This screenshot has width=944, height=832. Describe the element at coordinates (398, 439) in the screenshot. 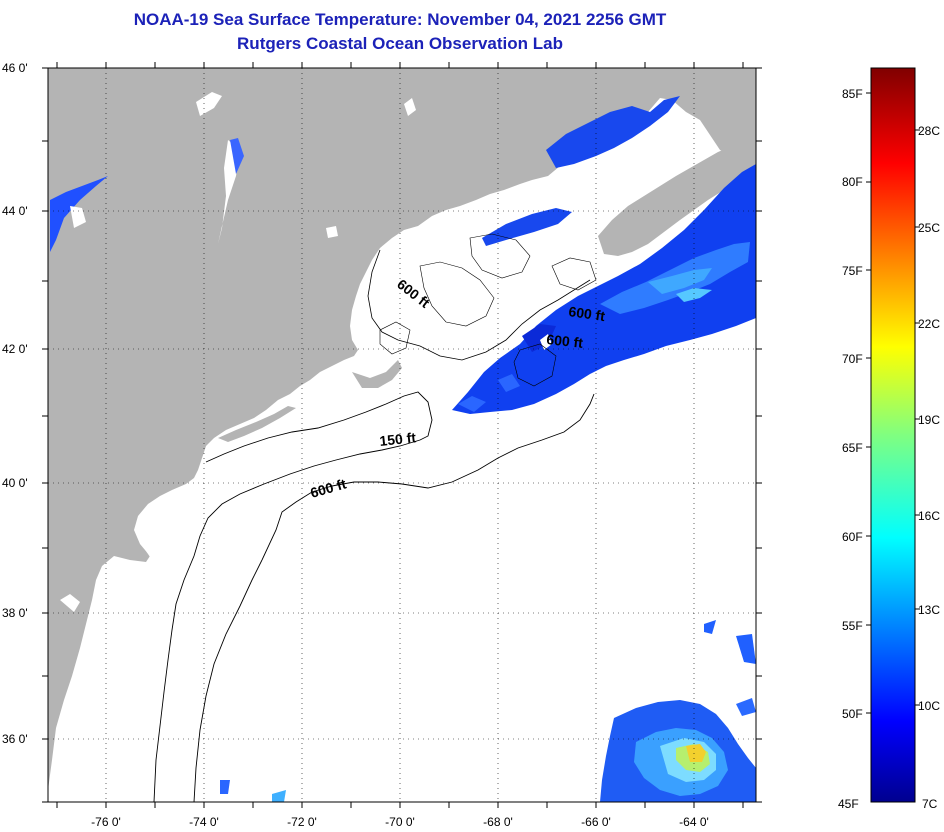

I see `contour-label: 150 ft` at that location.